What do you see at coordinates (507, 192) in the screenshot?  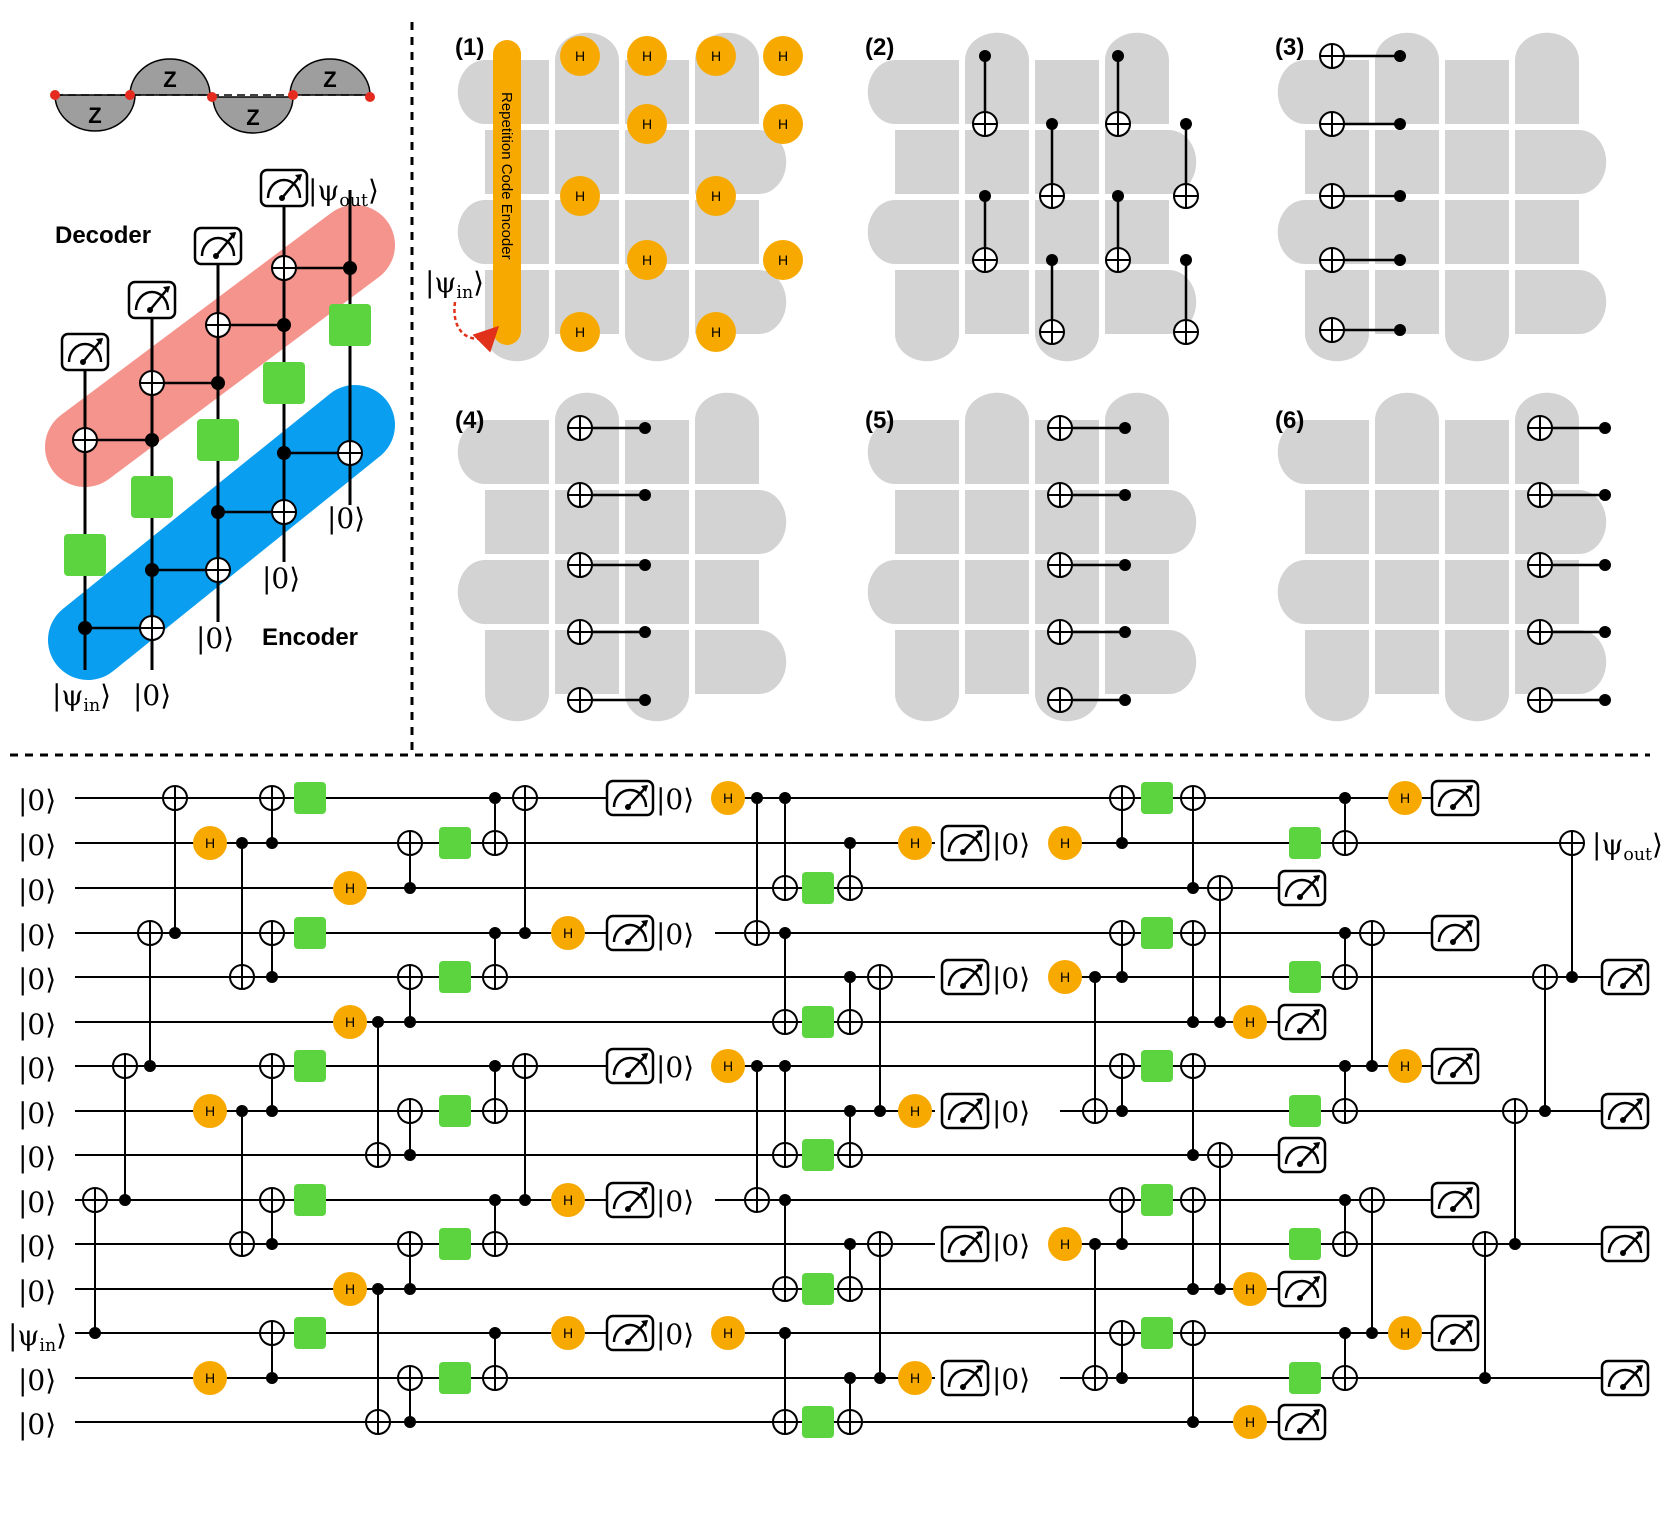 I see `repetition-encoder-bar` at bounding box center [507, 192].